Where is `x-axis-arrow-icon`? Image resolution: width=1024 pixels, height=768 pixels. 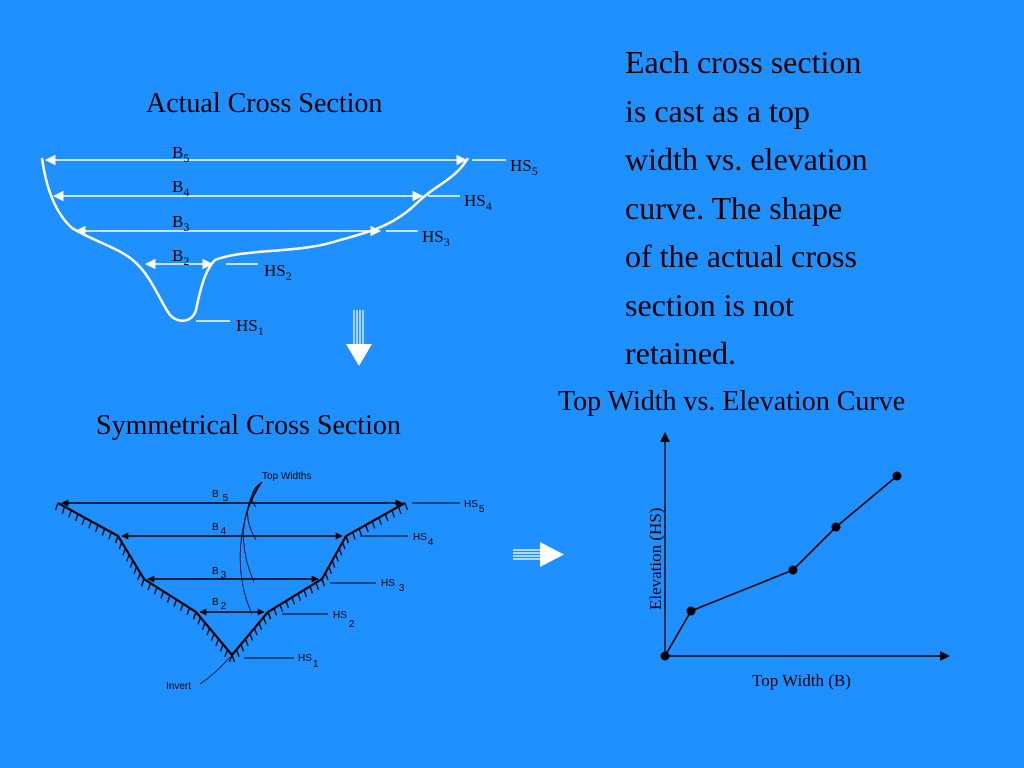
x-axis-arrow-icon is located at coordinates (945, 656).